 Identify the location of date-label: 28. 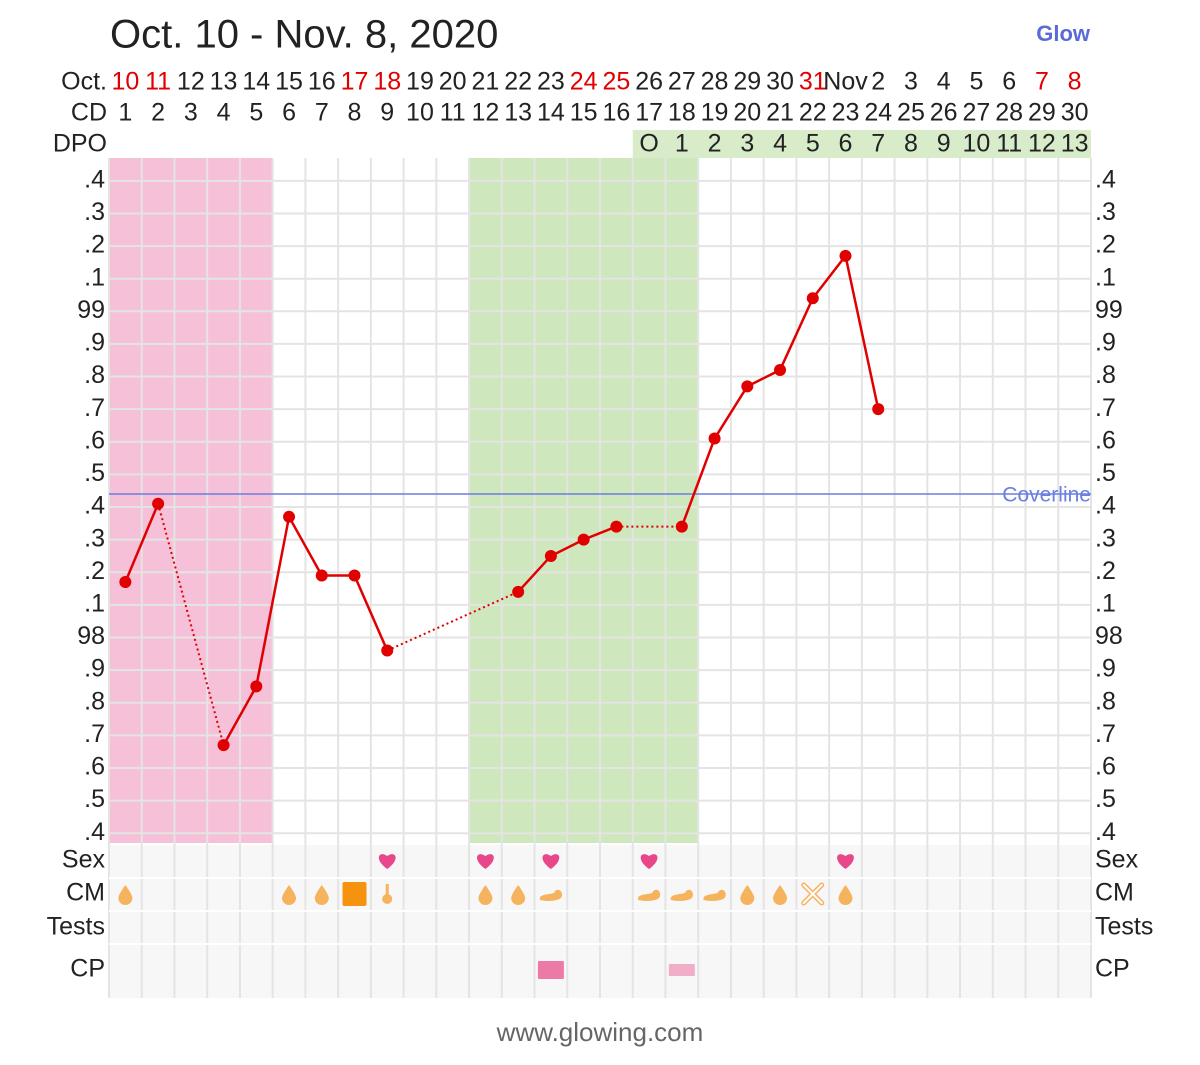
(715, 82).